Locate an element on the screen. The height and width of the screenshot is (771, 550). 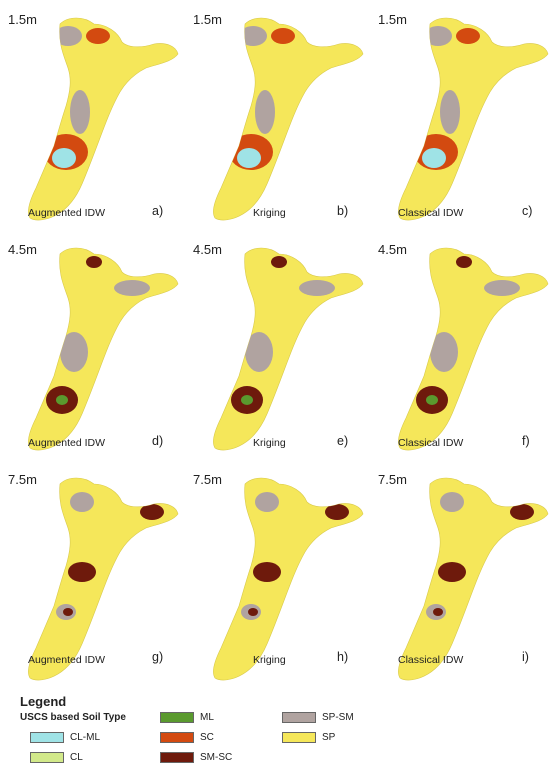
legend-swatch-ml is located at coordinates (177, 717).